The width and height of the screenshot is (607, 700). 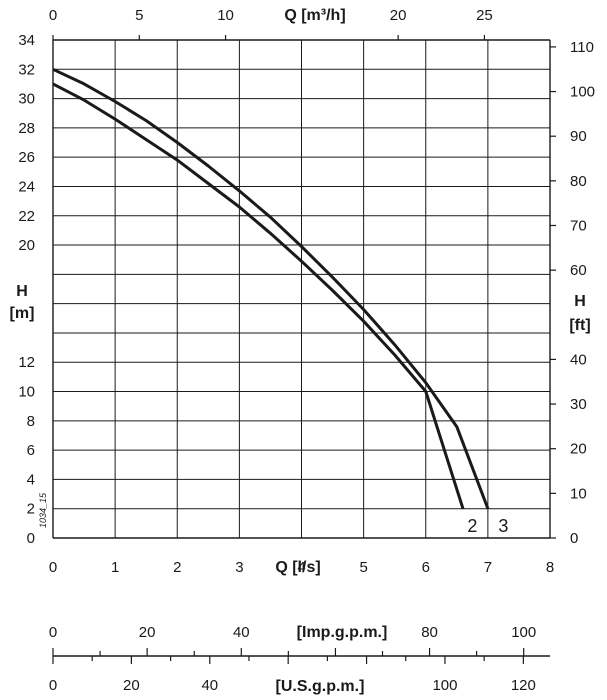 What do you see at coordinates (578, 449) in the screenshot?
I see `y-tick-label-right: 20` at bounding box center [578, 449].